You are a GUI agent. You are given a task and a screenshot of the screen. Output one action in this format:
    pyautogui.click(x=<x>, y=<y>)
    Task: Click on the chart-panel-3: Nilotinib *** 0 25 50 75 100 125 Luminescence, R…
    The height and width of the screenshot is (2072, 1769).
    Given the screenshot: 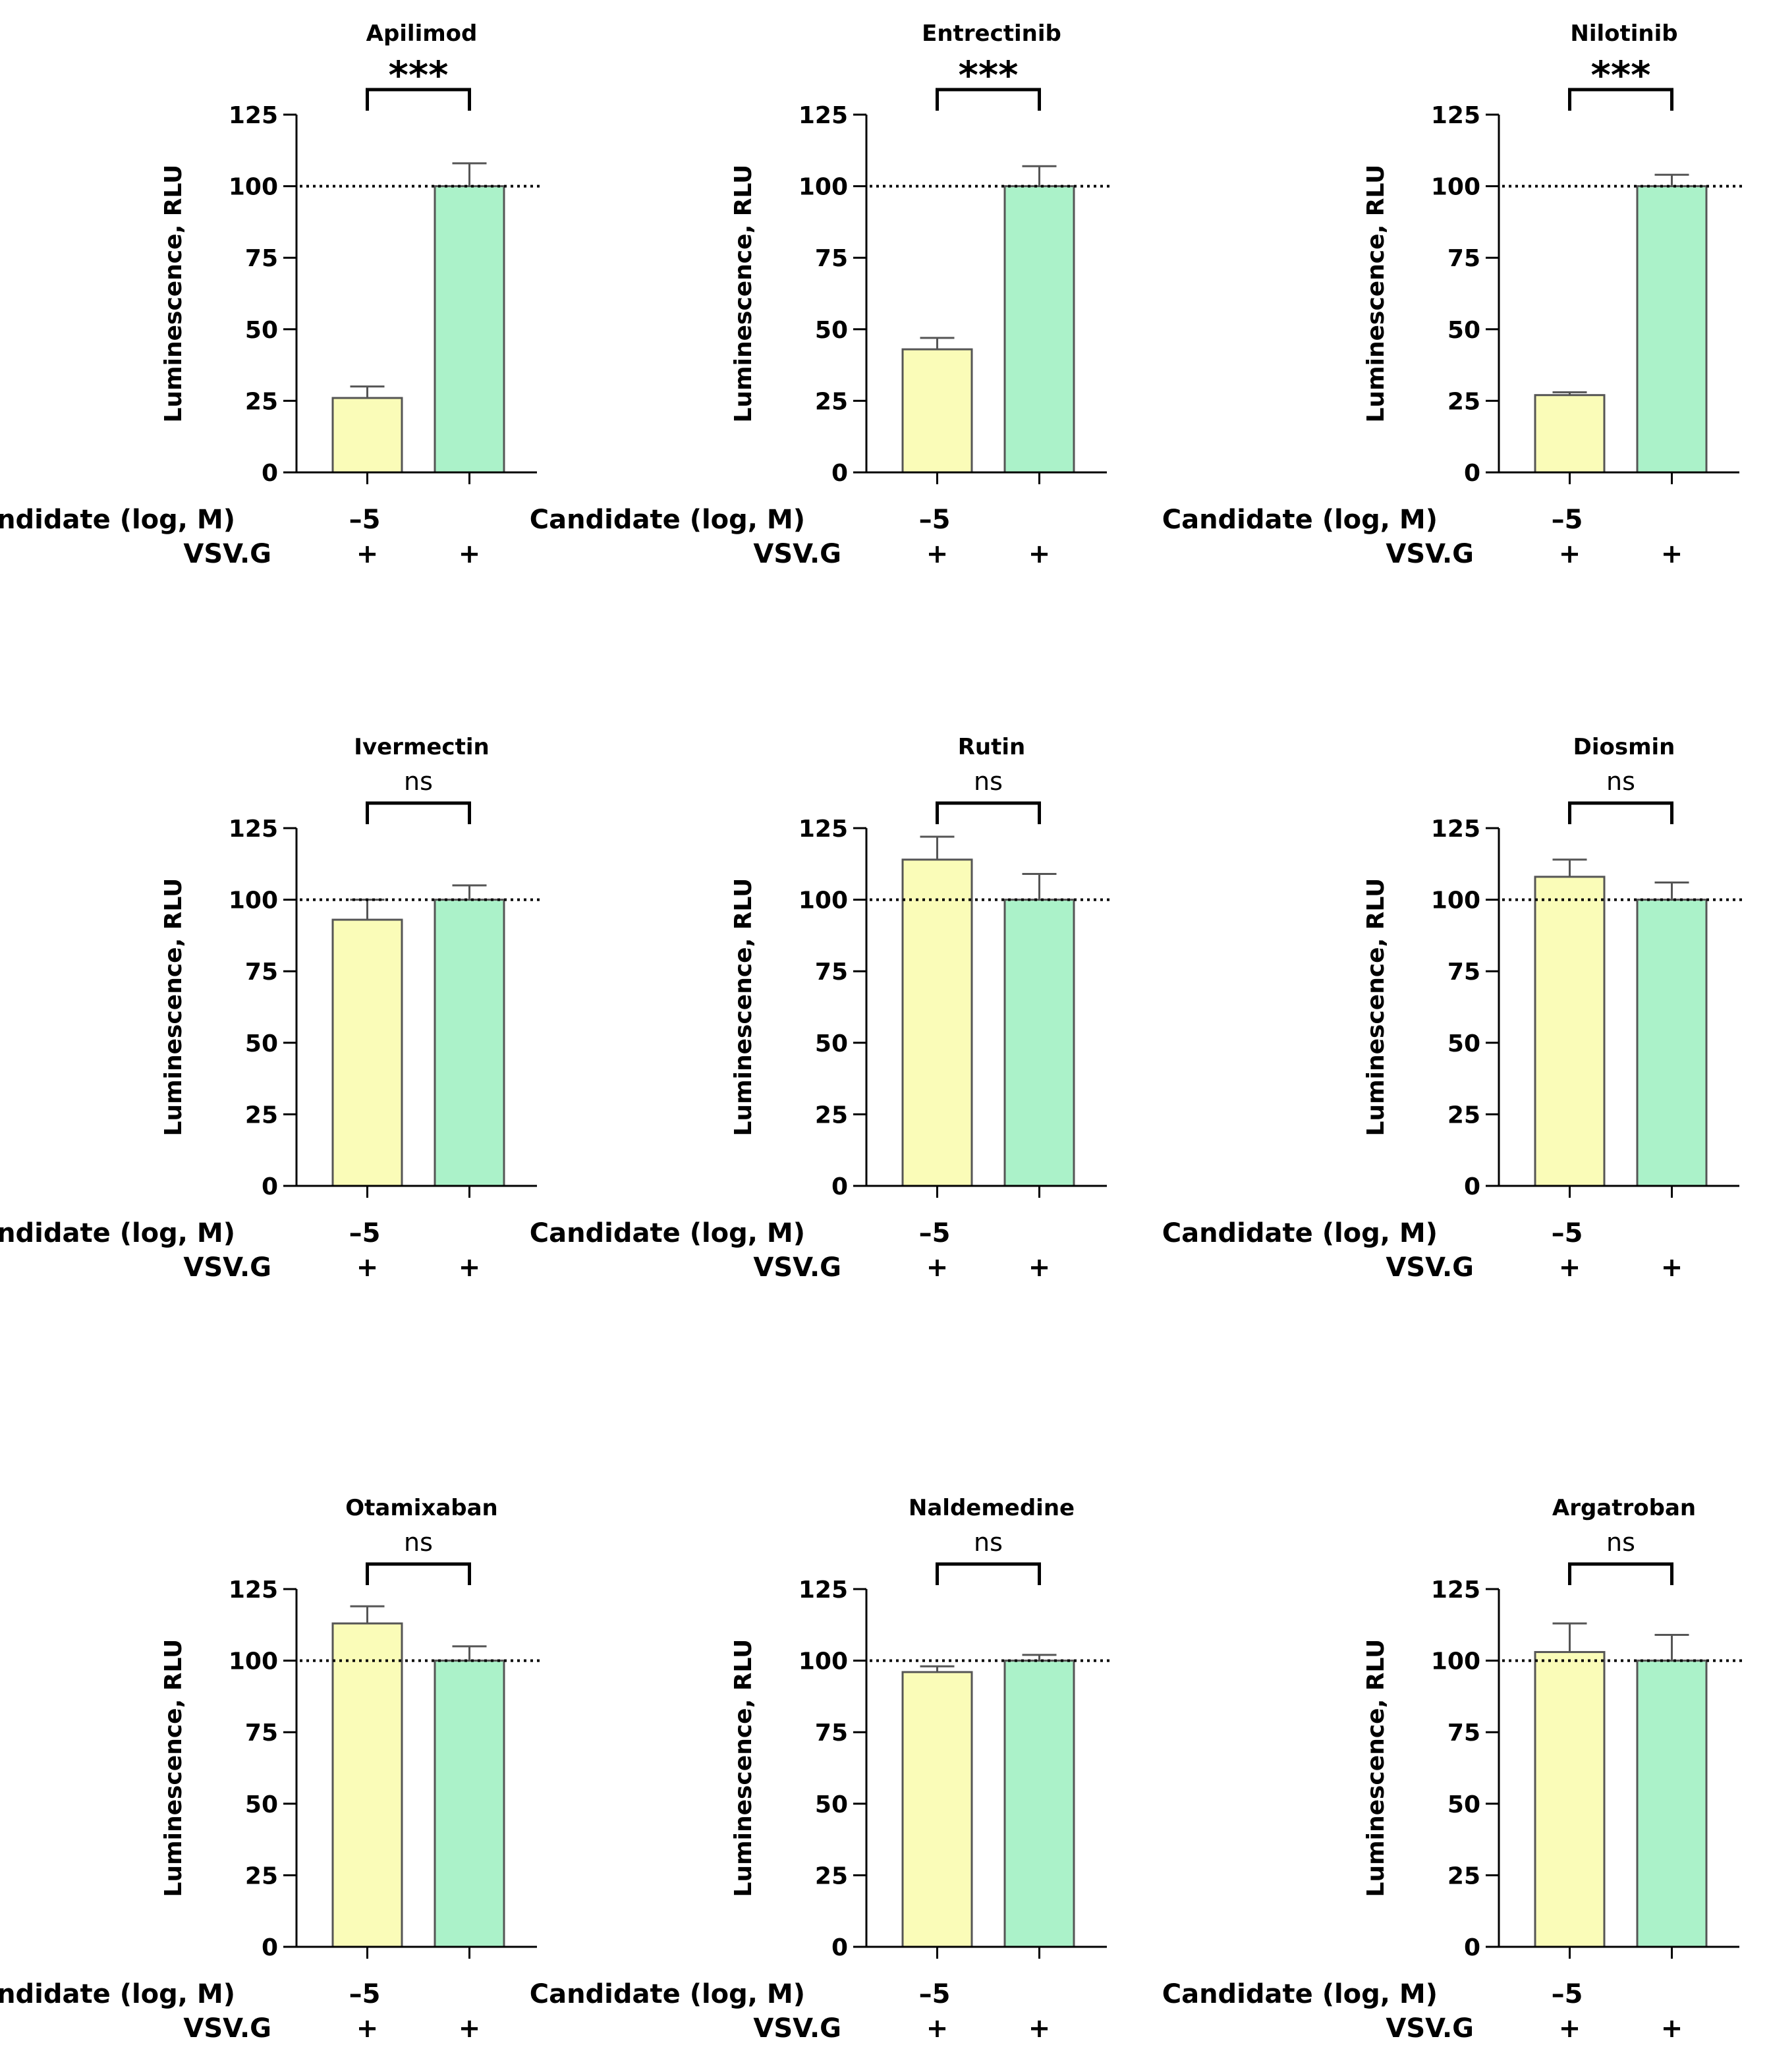 What is the action you would take?
    pyautogui.click(x=1452, y=294)
    